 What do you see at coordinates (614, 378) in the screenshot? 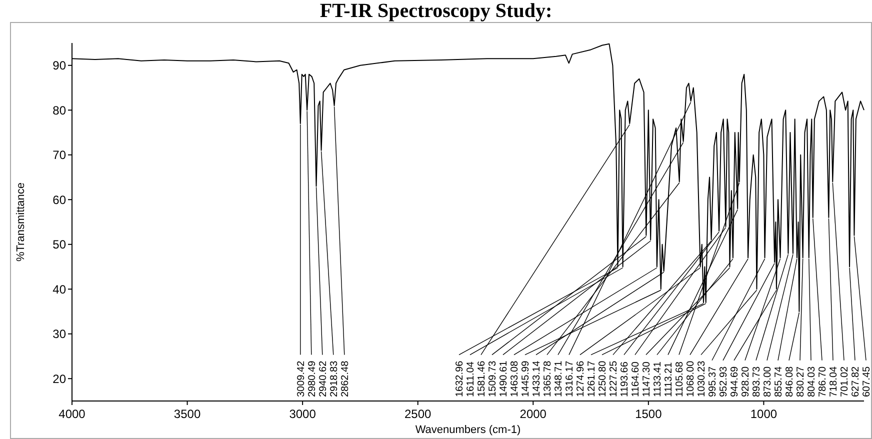
I see `annotation: 1227.25` at bounding box center [614, 378].